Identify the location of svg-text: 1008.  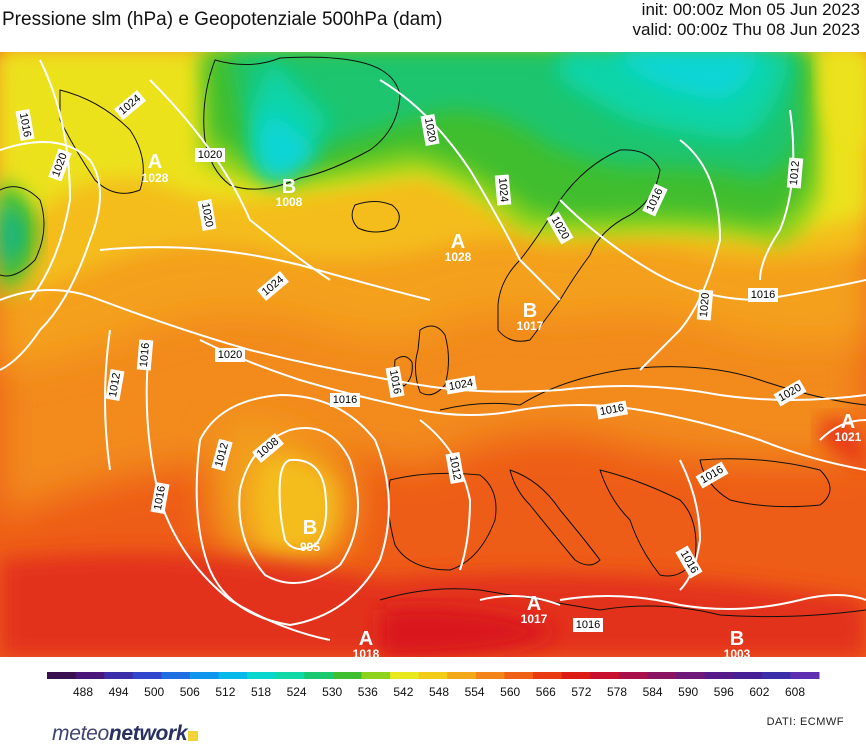
(289, 202).